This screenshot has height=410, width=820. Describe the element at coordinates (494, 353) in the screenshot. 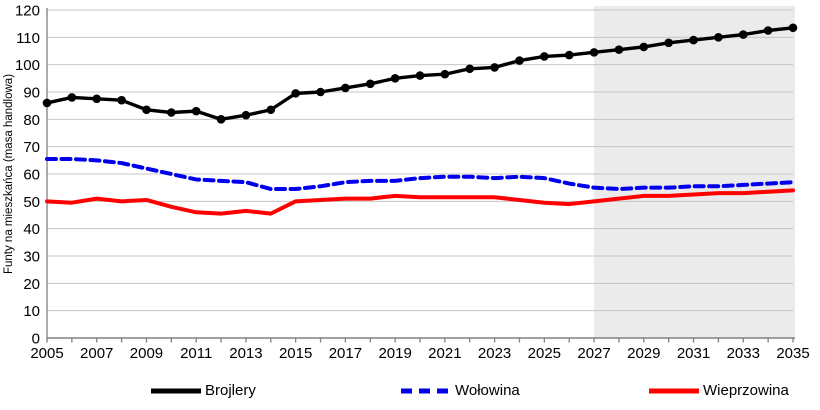

I see `x-tick-label: 2023` at that location.